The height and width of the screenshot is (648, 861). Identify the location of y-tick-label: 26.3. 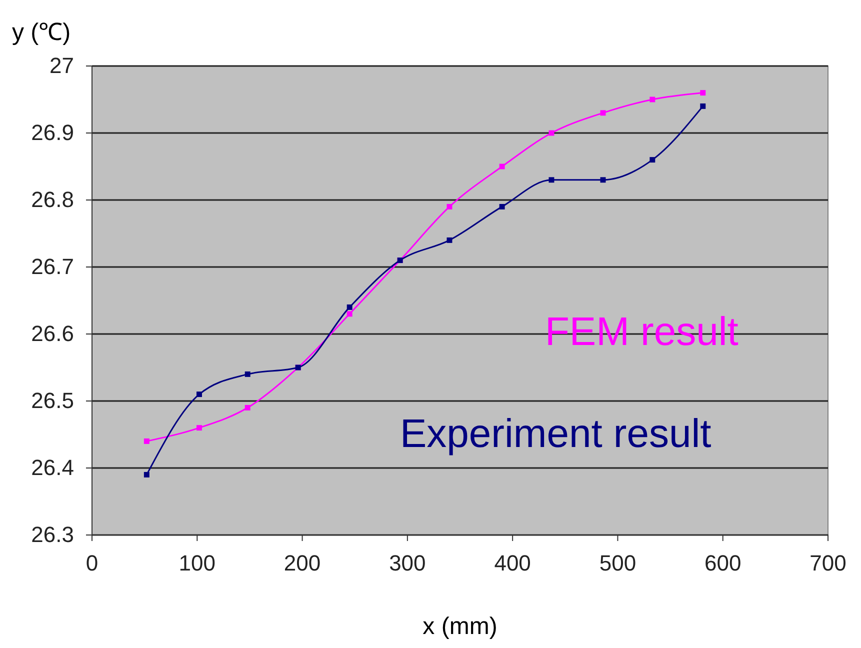
(52, 535).